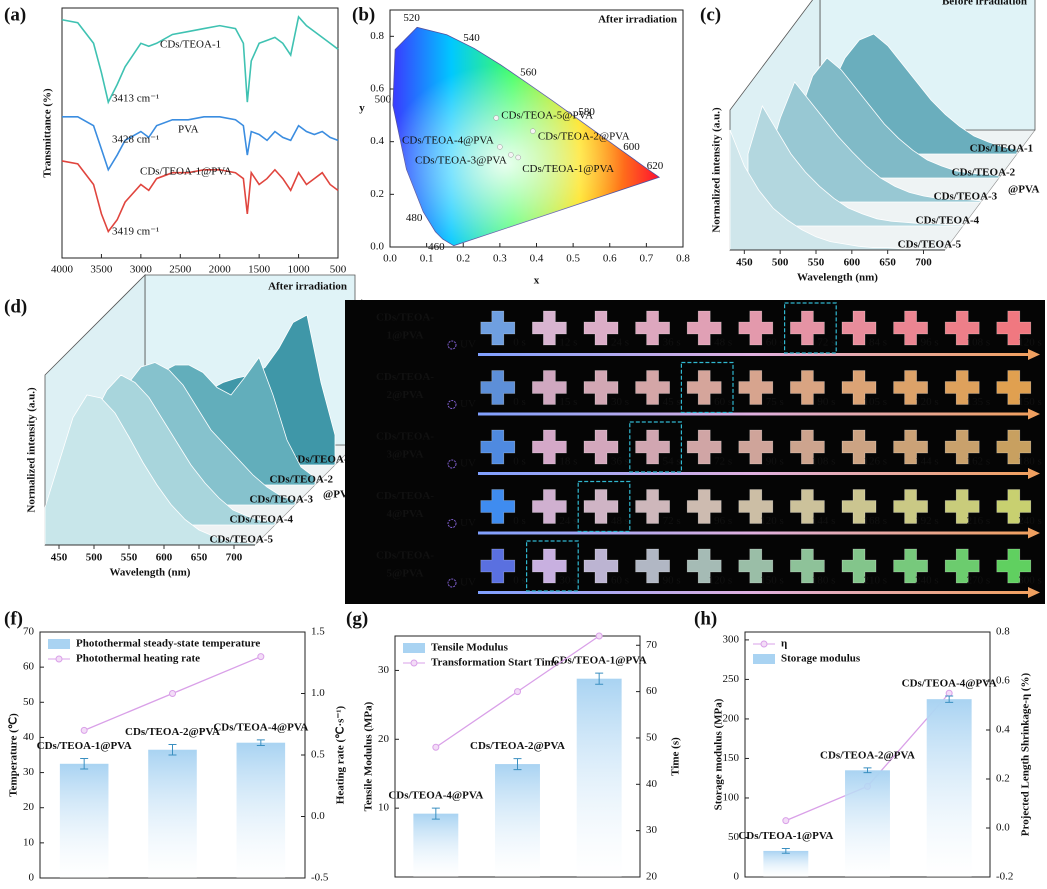 The height and width of the screenshot is (889, 1047). I want to click on x-tick-label: 2500, so click(180, 270).